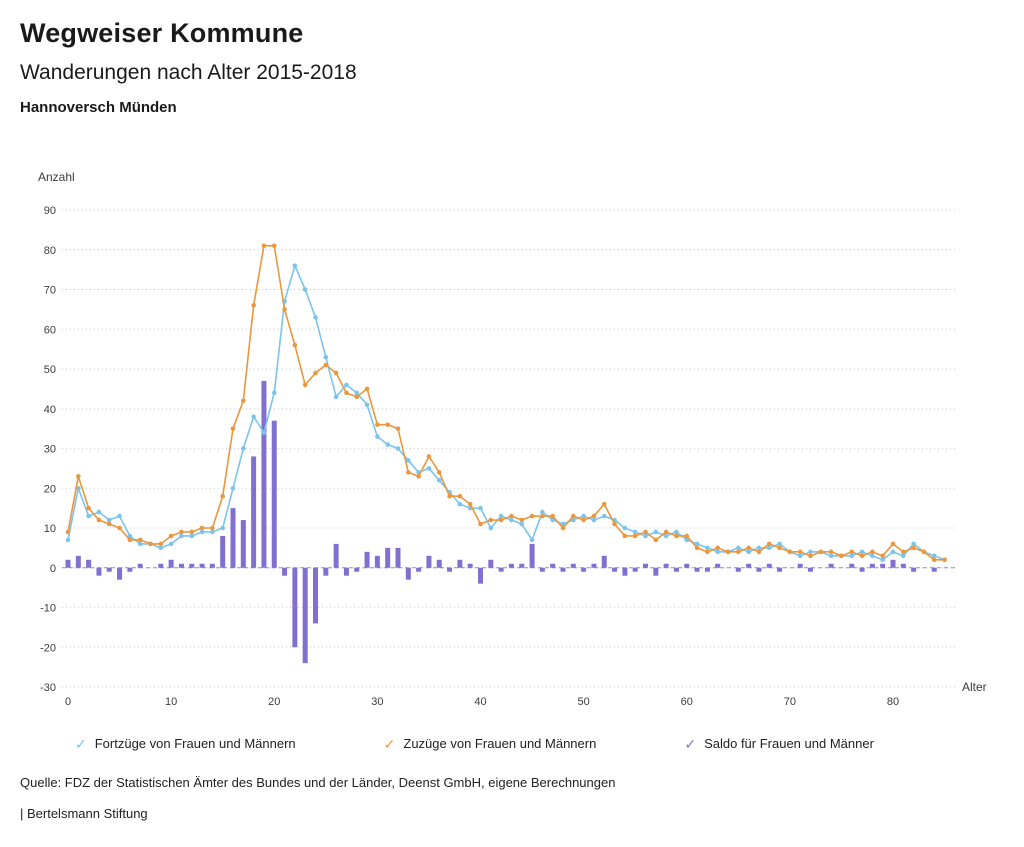  What do you see at coordinates (974, 687) in the screenshot?
I see `svg-text: Alter` at bounding box center [974, 687].